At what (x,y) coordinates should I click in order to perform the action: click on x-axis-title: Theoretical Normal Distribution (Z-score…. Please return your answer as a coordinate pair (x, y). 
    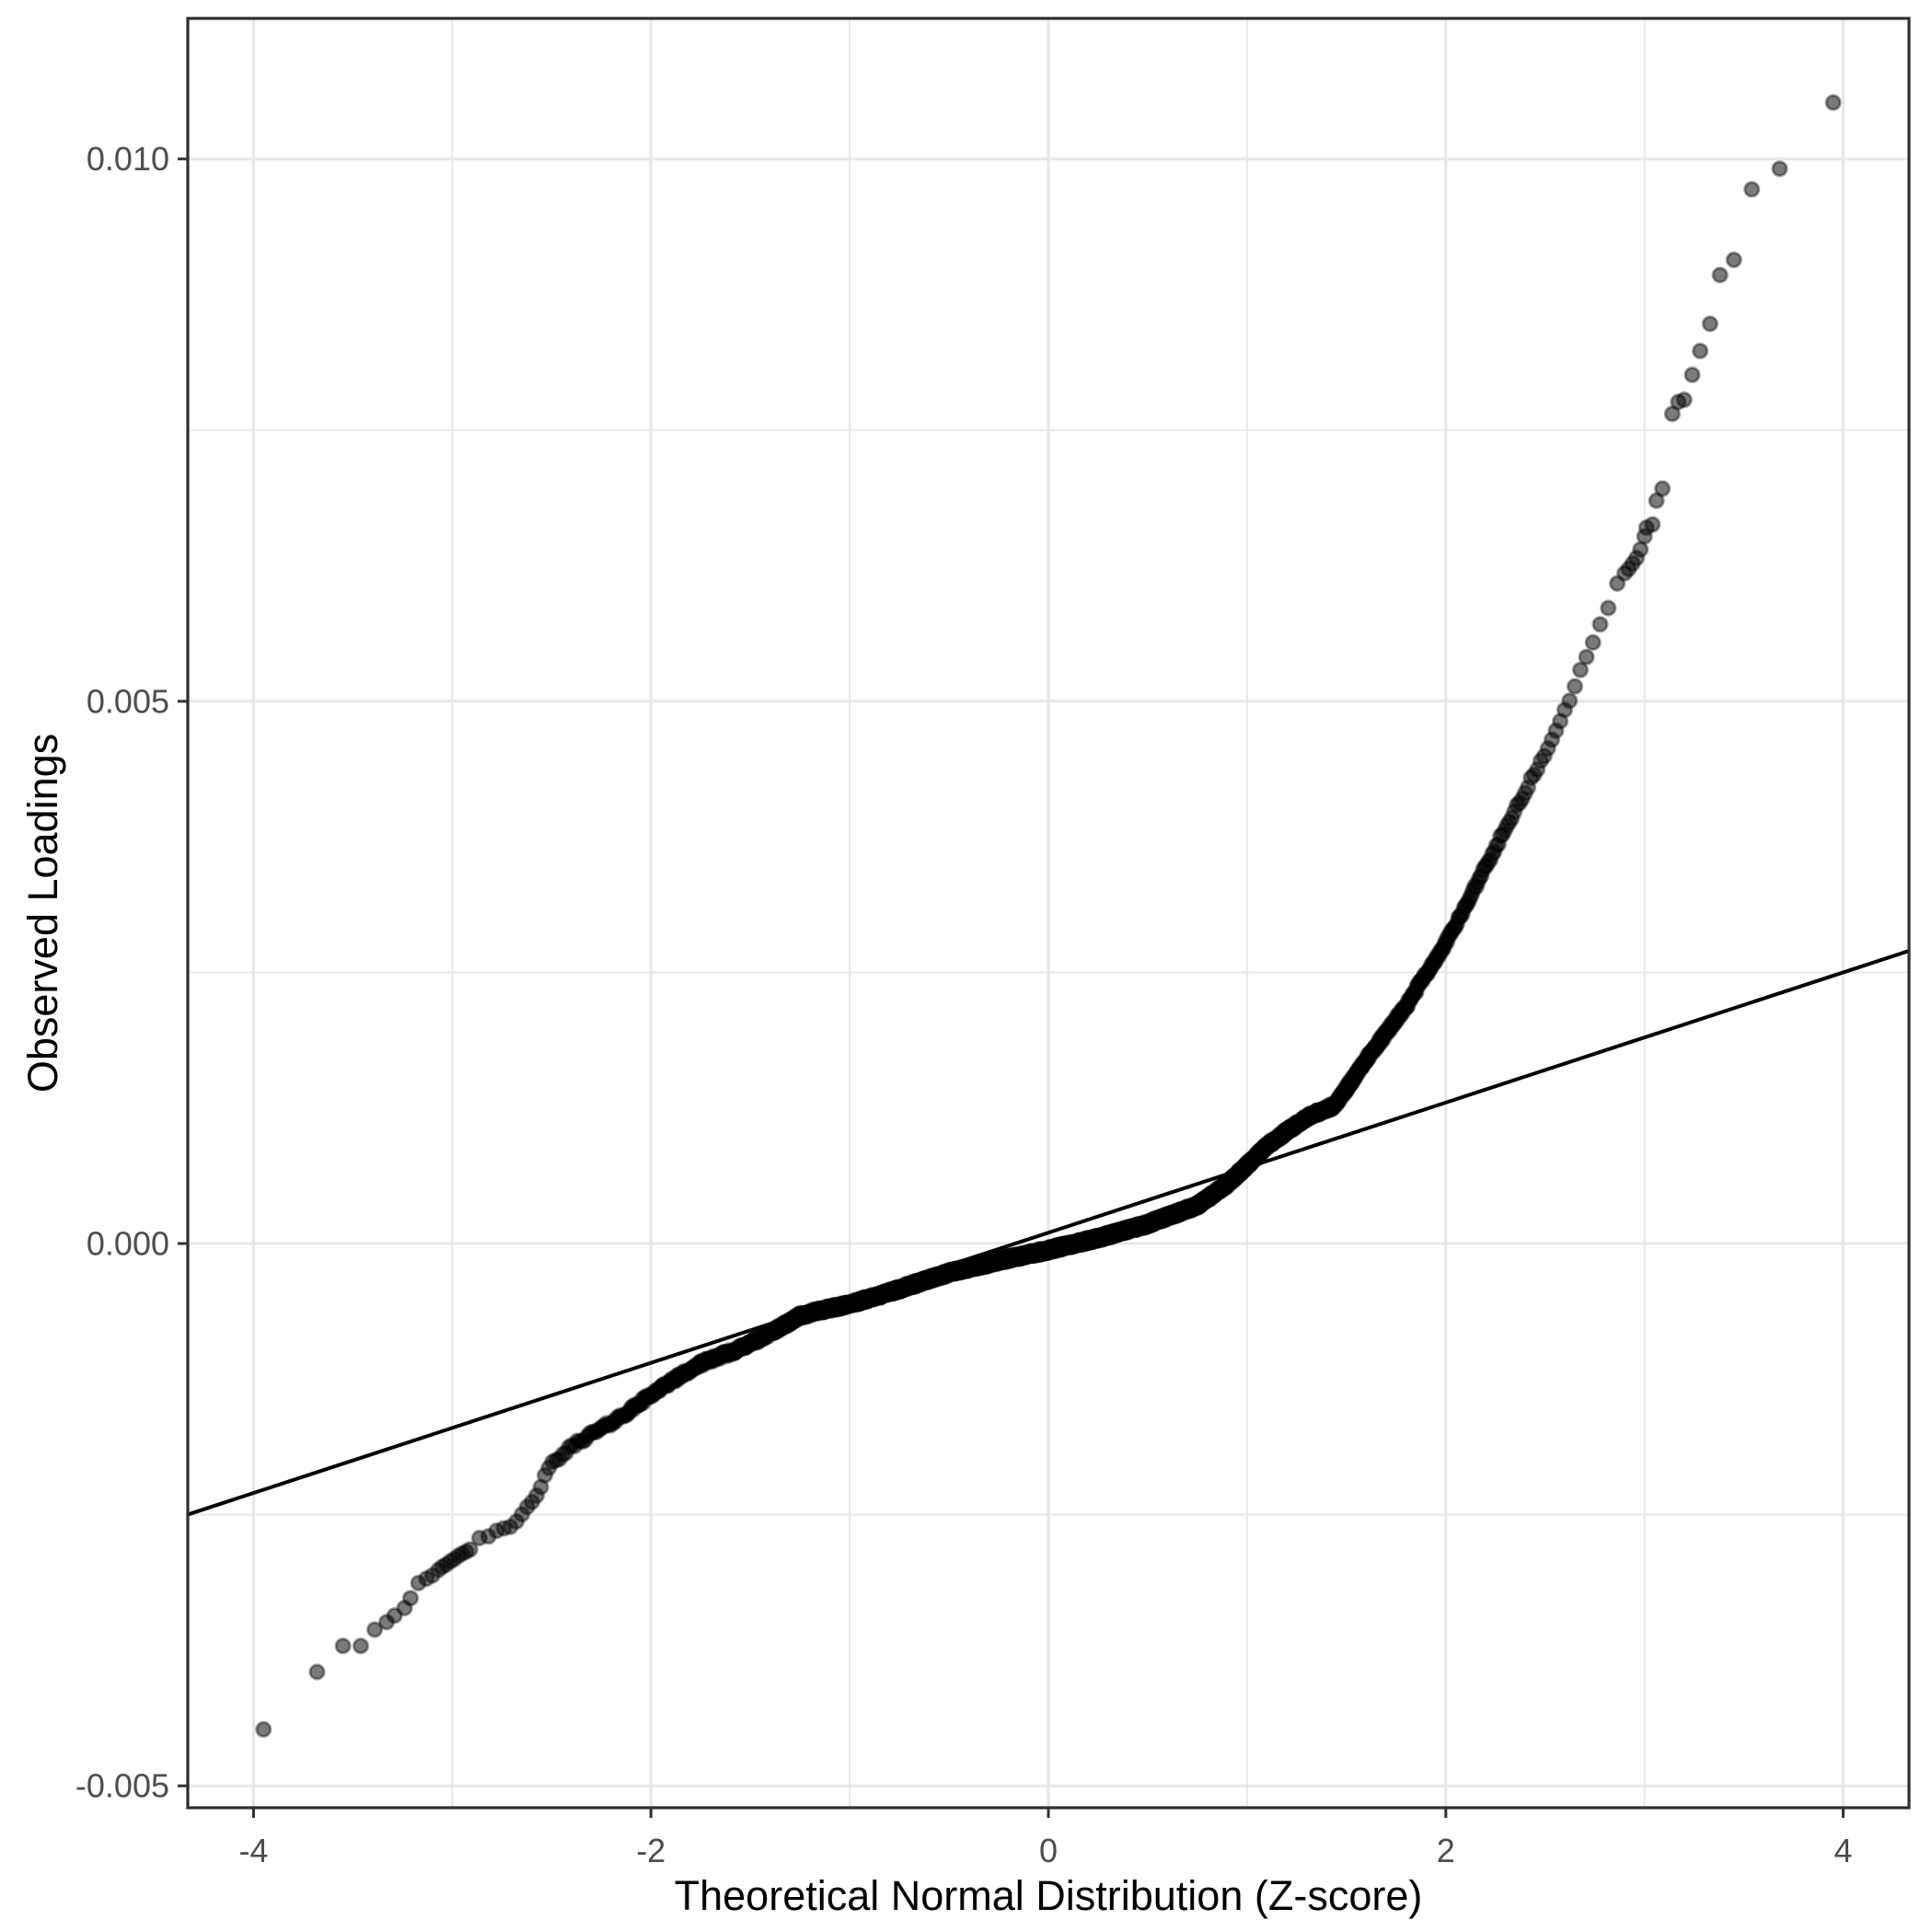
    Looking at the image, I should click on (1049, 1896).